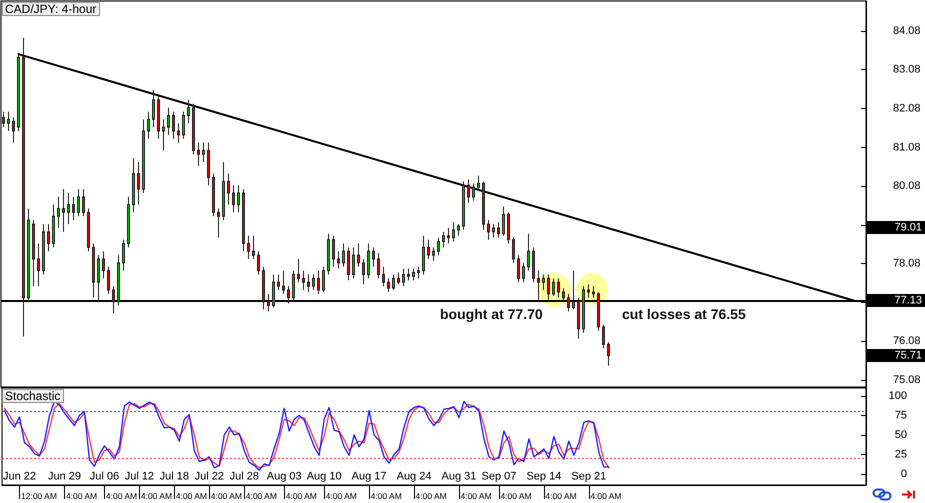 This screenshot has width=925, height=503. What do you see at coordinates (907, 70) in the screenshot?
I see `y-tick-label: 83.08` at bounding box center [907, 70].